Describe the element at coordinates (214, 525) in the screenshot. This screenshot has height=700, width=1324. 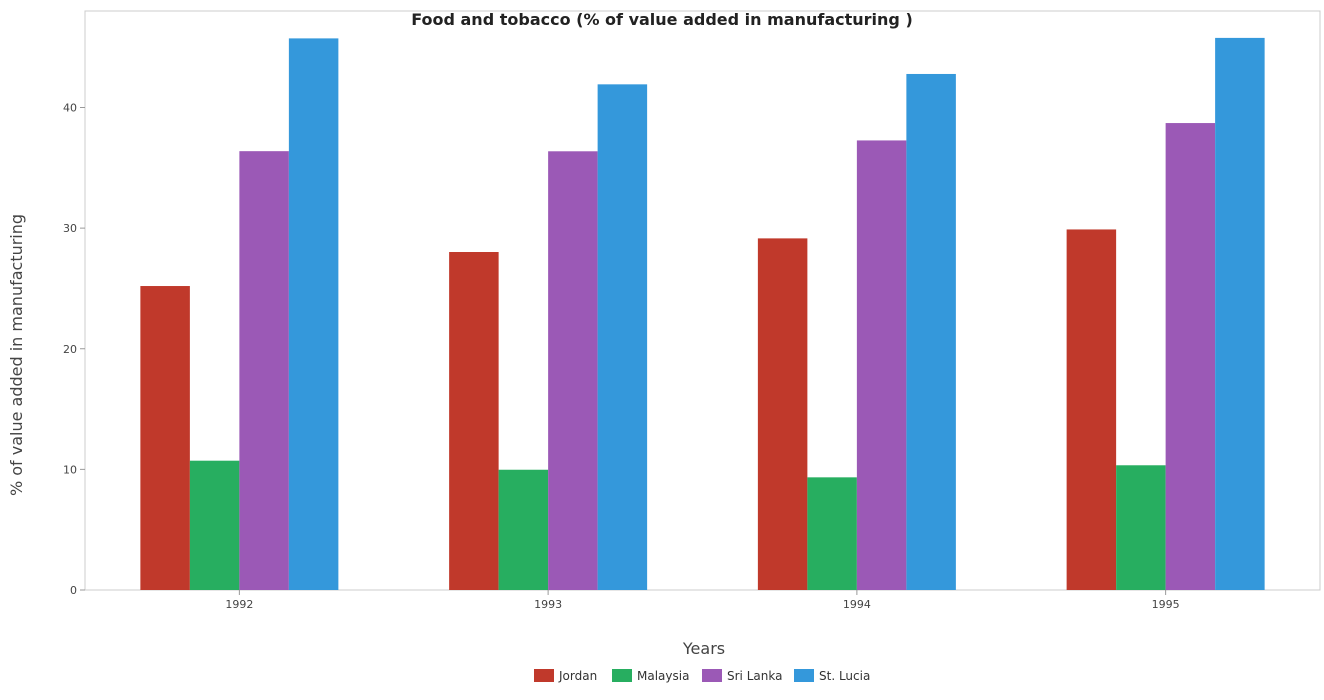
I see `bar-malaysia-1992` at that location.